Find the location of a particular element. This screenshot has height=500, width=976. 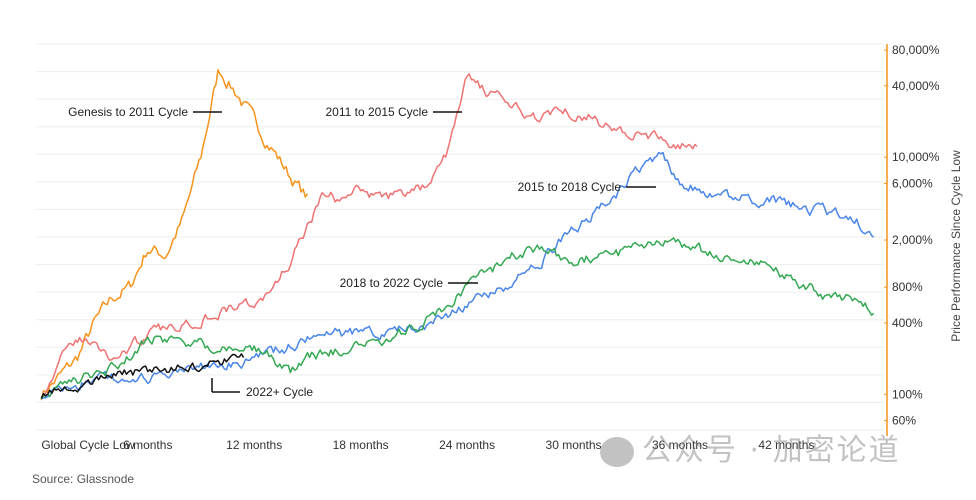

y-tick-label: 60% is located at coordinates (904, 421).